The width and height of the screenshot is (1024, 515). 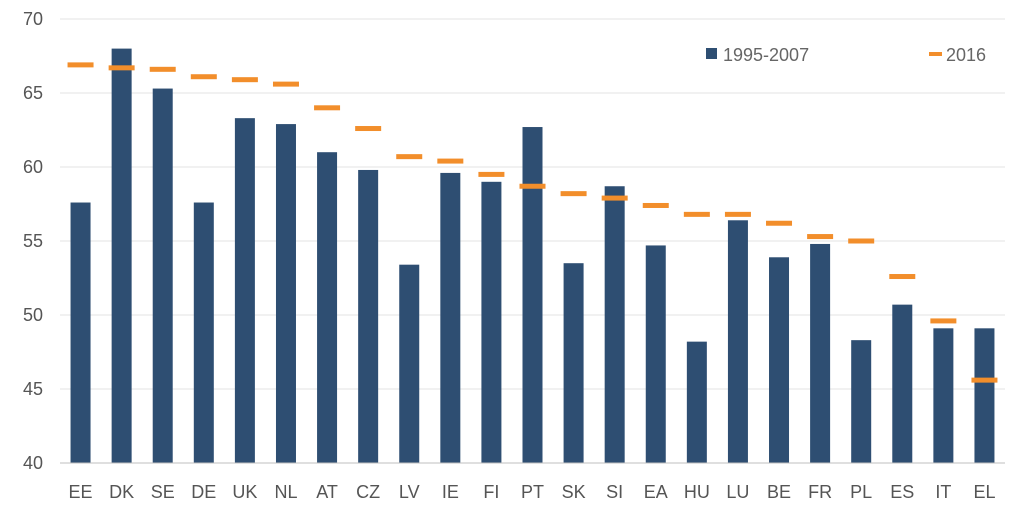 I want to click on marker-2016-el, so click(x=984, y=380).